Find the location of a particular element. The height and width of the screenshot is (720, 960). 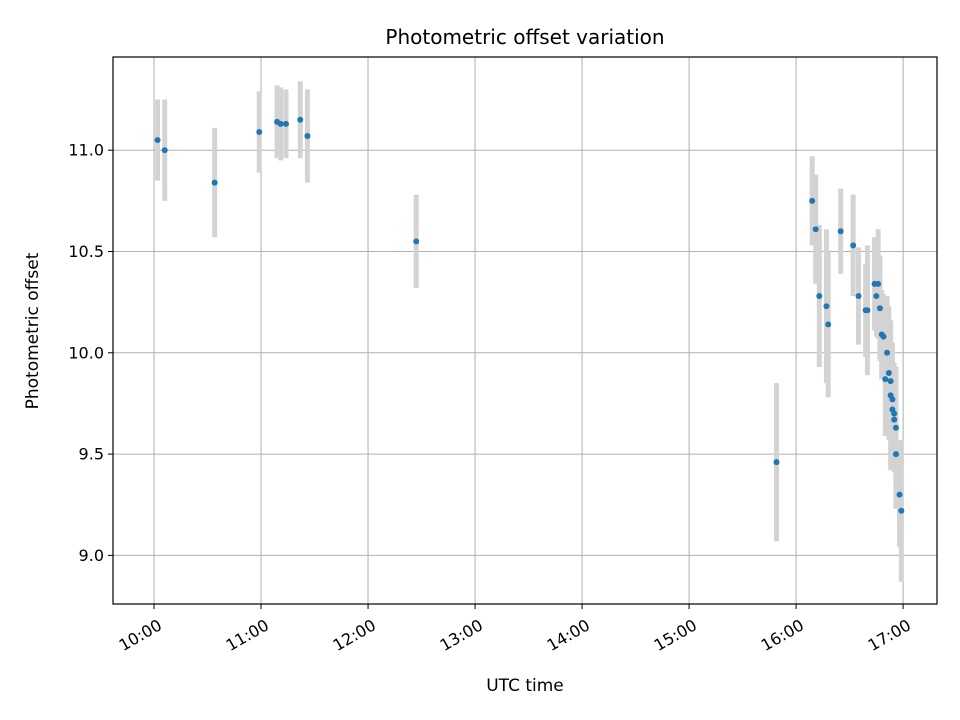

y-tick-label: 9.5 is located at coordinates (91, 454).